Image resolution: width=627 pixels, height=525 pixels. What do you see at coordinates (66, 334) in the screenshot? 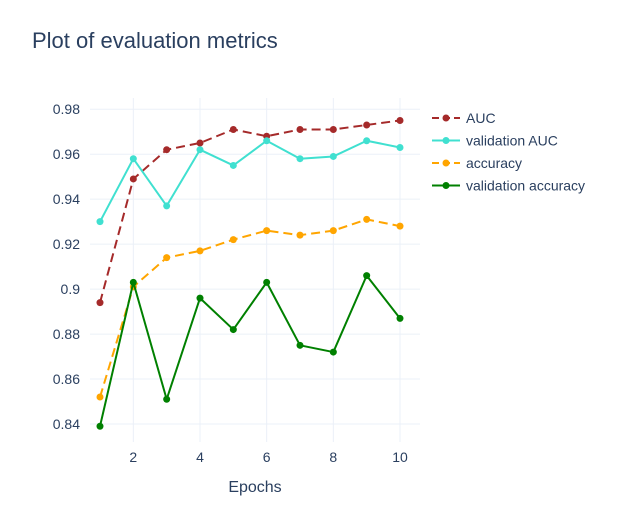
I see `y-tick-label: 0.88` at bounding box center [66, 334].